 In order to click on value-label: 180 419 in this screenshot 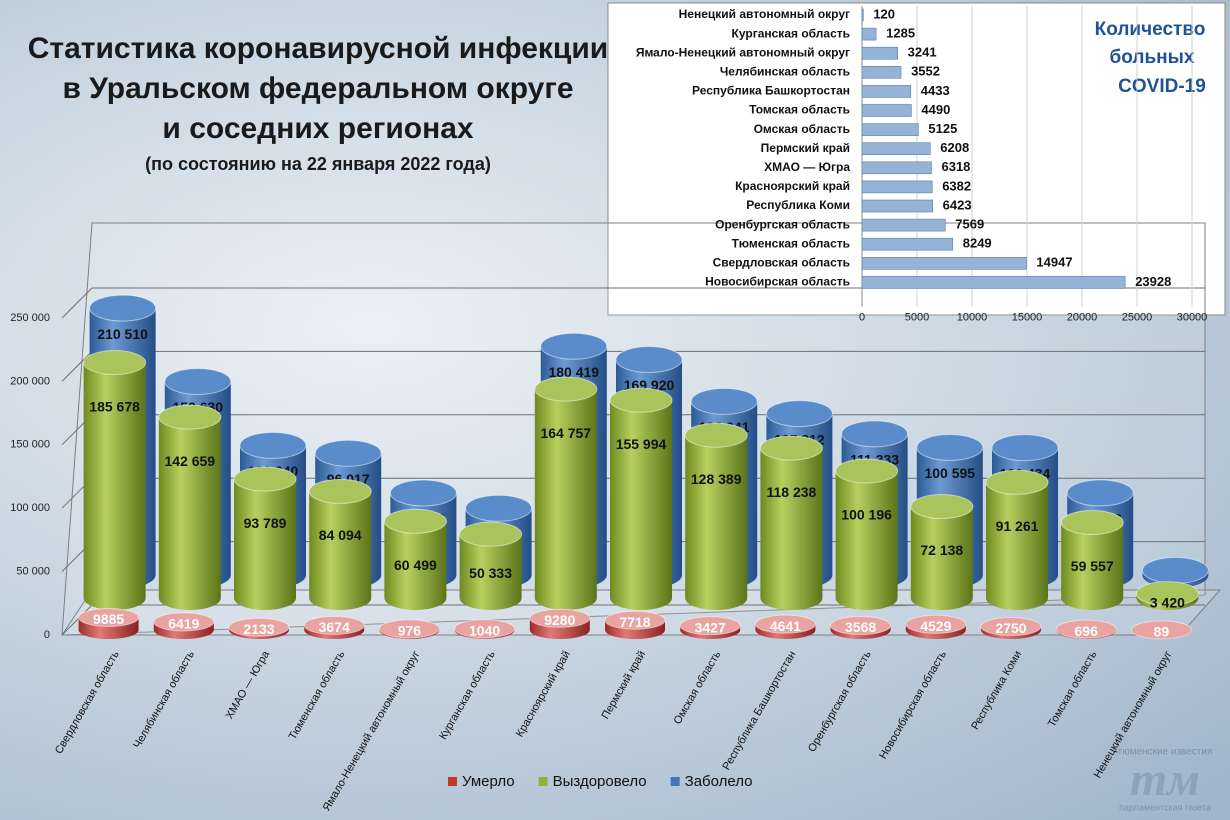, I will do `click(573, 372)`.